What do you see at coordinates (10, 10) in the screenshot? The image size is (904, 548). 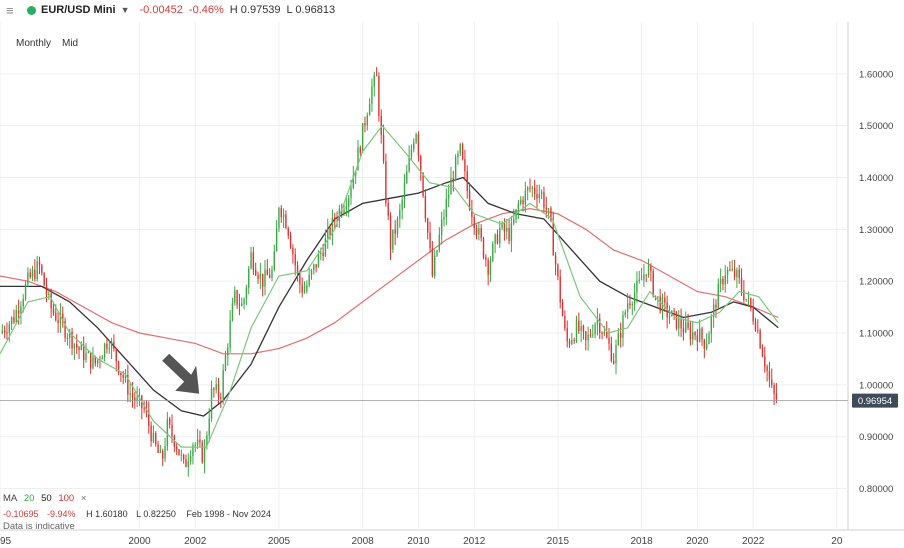 I see `menu-icon: ≡` at bounding box center [10, 10].